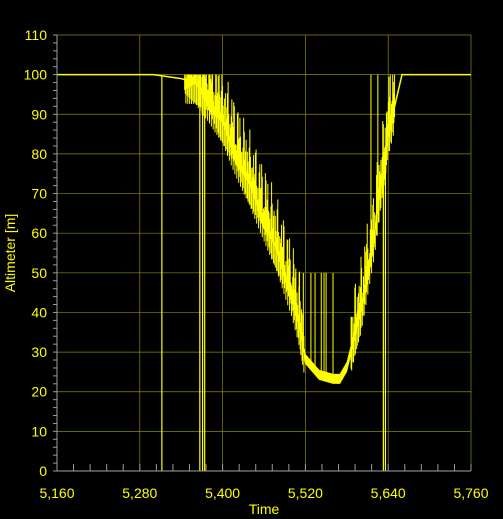  Describe the element at coordinates (139, 493) in the screenshot. I see `x-tick-label: 5,280` at that location.